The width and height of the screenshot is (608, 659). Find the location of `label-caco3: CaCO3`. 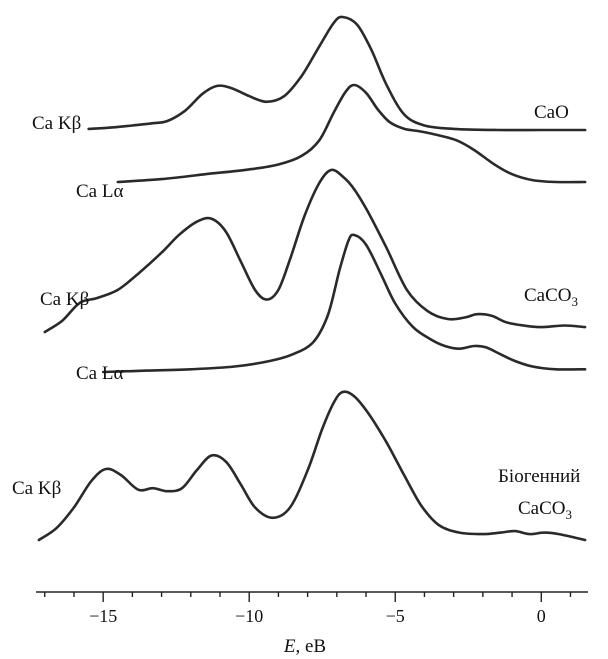

label-caco3: CaCO3 is located at coordinates (551, 297).